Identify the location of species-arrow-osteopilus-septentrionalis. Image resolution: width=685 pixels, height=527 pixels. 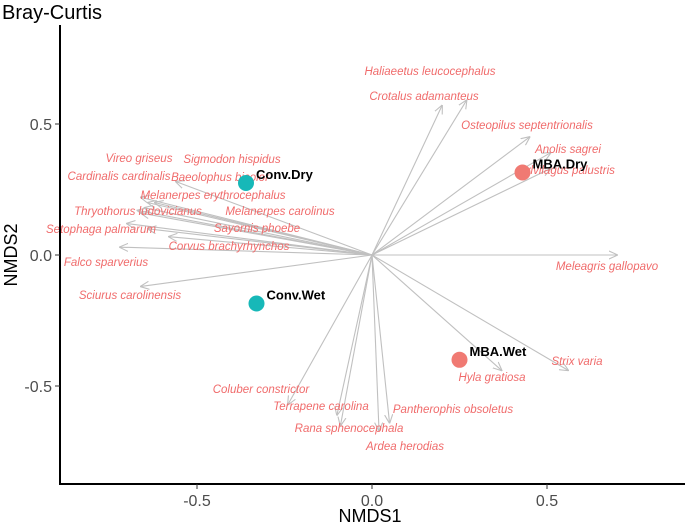
(450, 196).